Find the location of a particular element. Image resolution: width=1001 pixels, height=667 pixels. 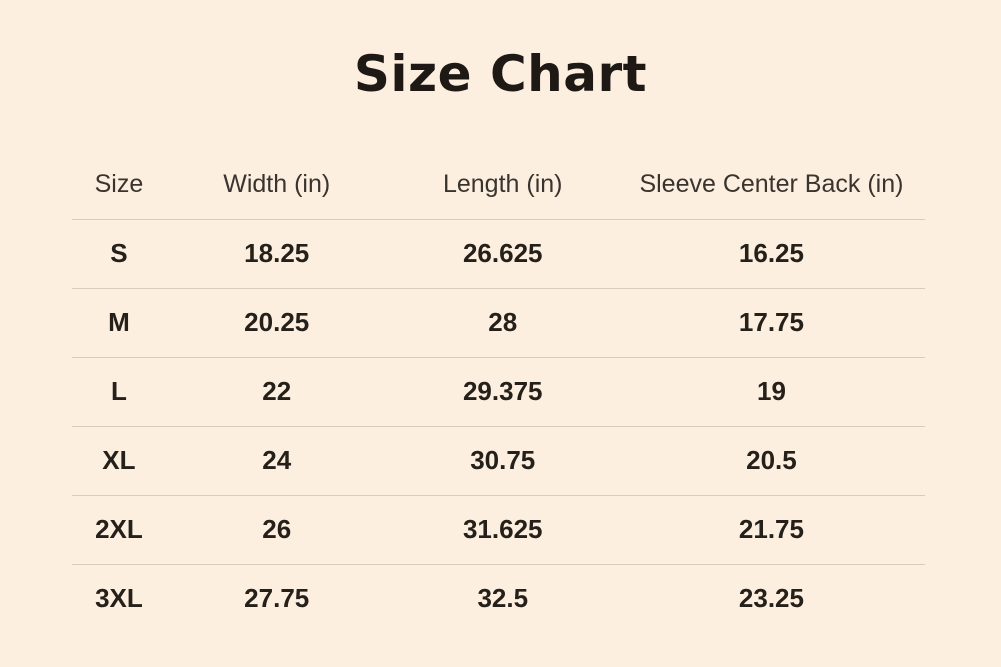

measurement-cell: 22 is located at coordinates (277, 391).